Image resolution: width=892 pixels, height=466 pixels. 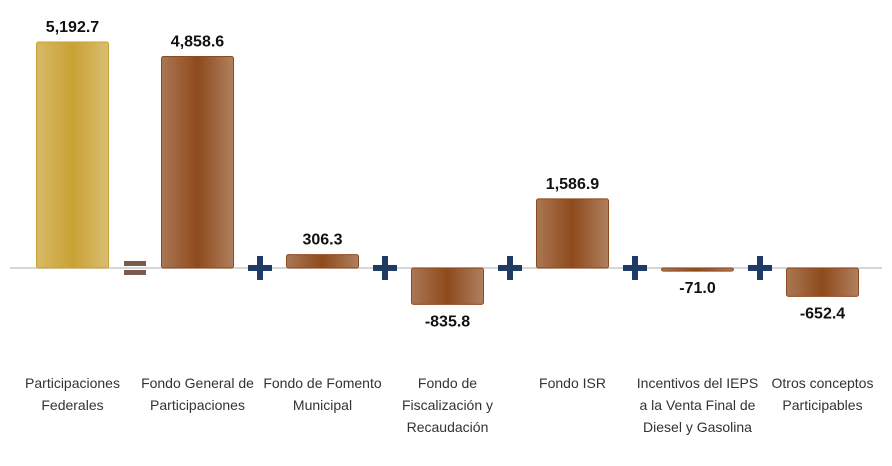 What do you see at coordinates (447, 405) in the screenshot?
I see `category-label: Fondo de Fiscalización y Recaudación` at bounding box center [447, 405].